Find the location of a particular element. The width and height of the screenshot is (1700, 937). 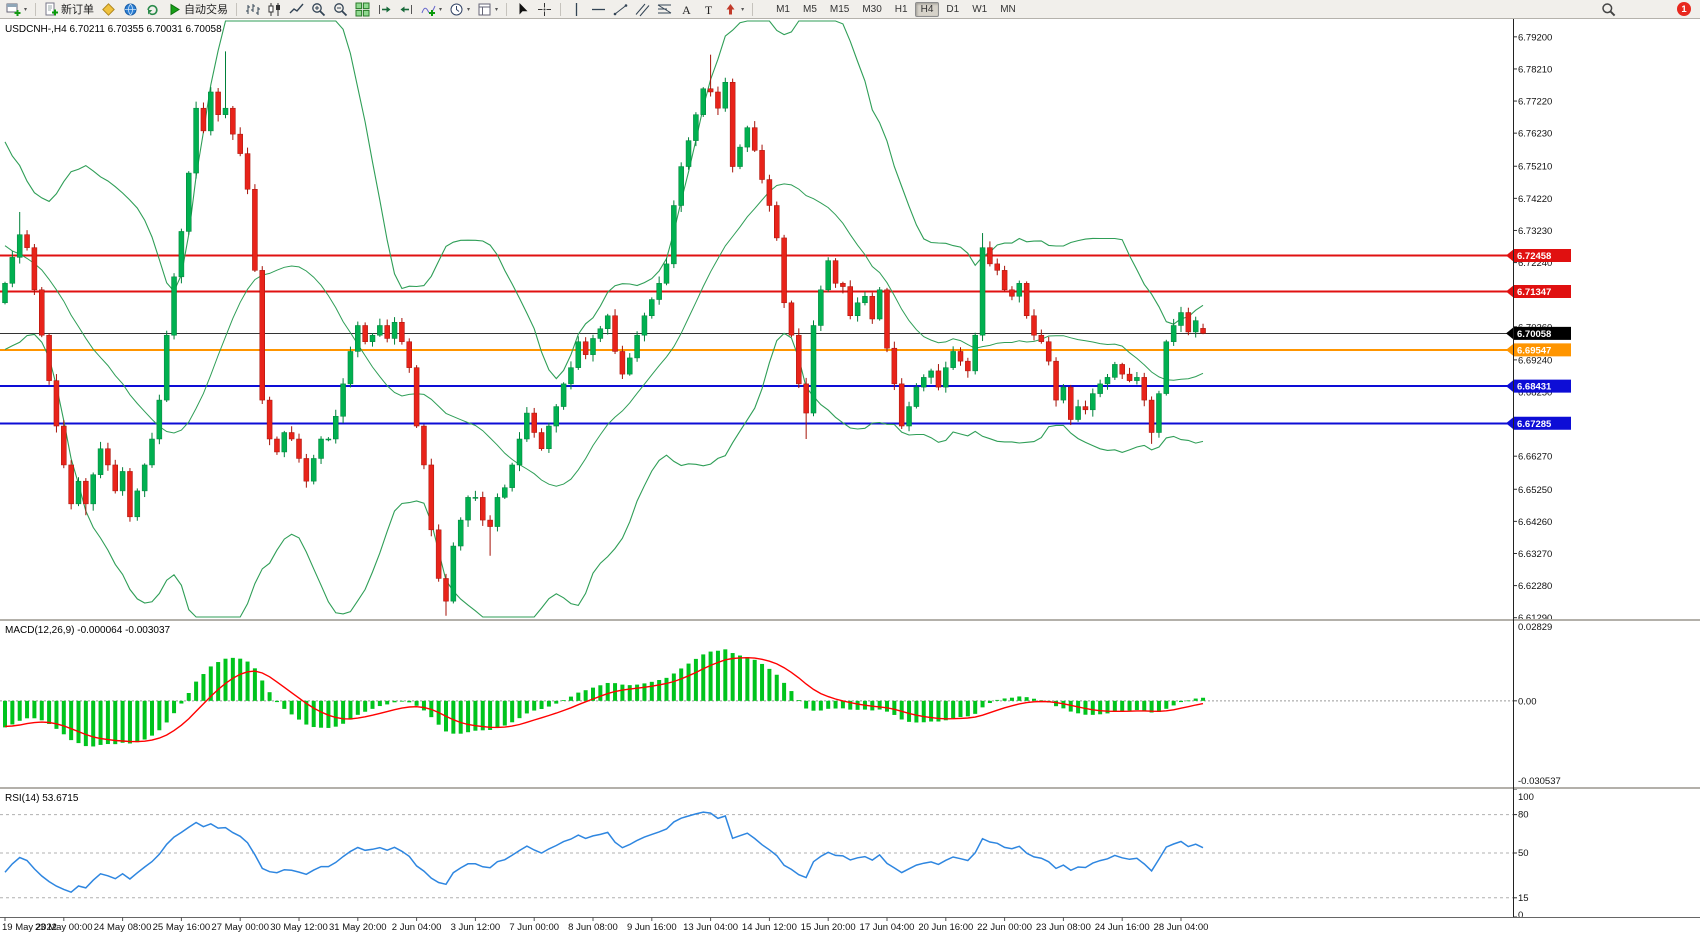

rsi-line is located at coordinates (604, 852).